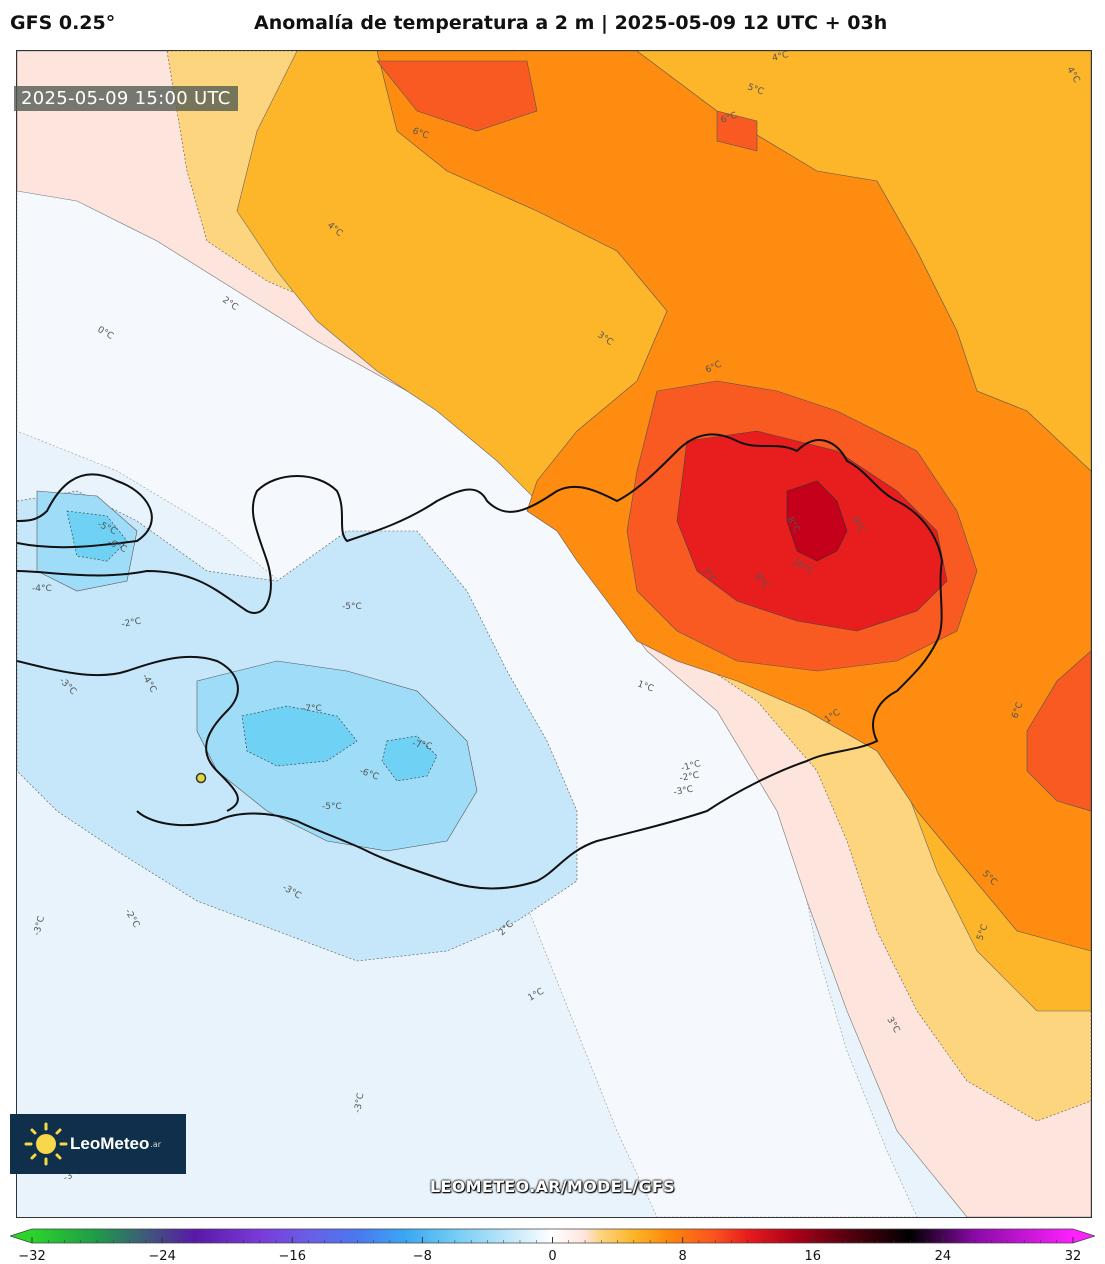 The height and width of the screenshot is (1264, 1105). Describe the element at coordinates (252, 646) in the screenshot. I see `anomaly-area-cold-core` at that location.